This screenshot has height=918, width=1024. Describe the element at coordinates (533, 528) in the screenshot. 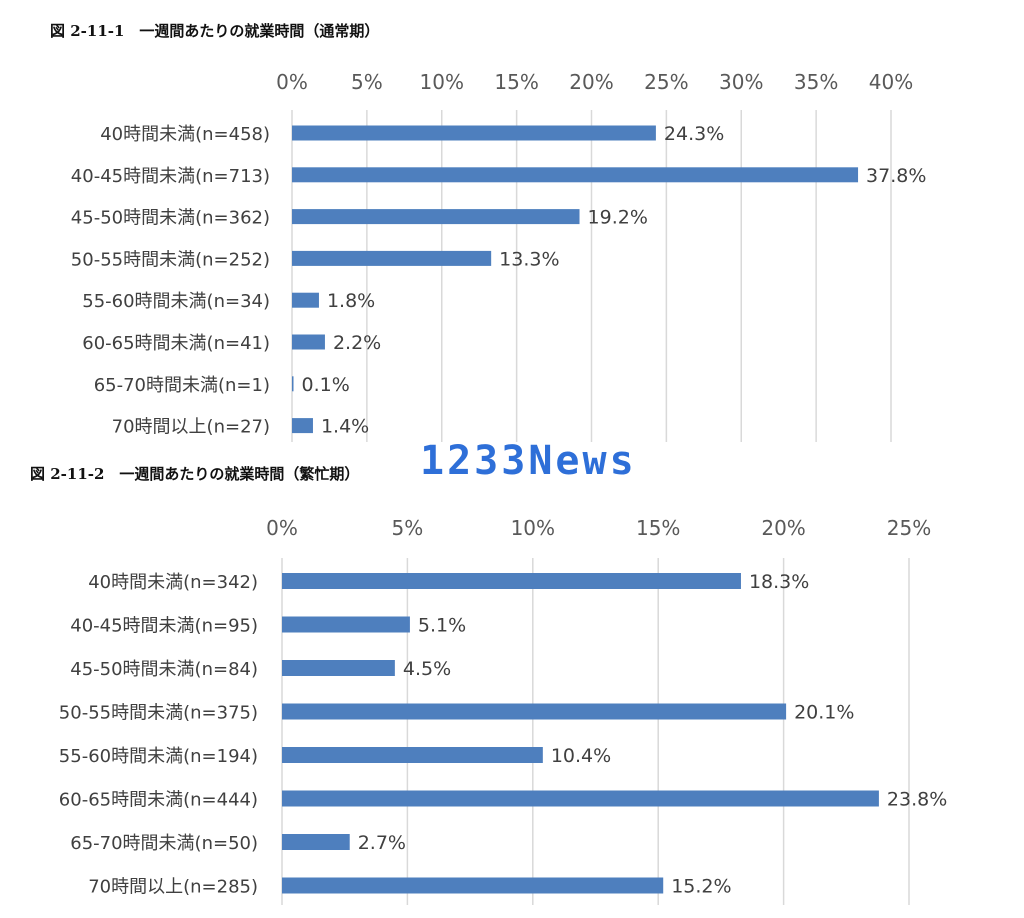

I see `chart2-tick-label: 10%` at that location.